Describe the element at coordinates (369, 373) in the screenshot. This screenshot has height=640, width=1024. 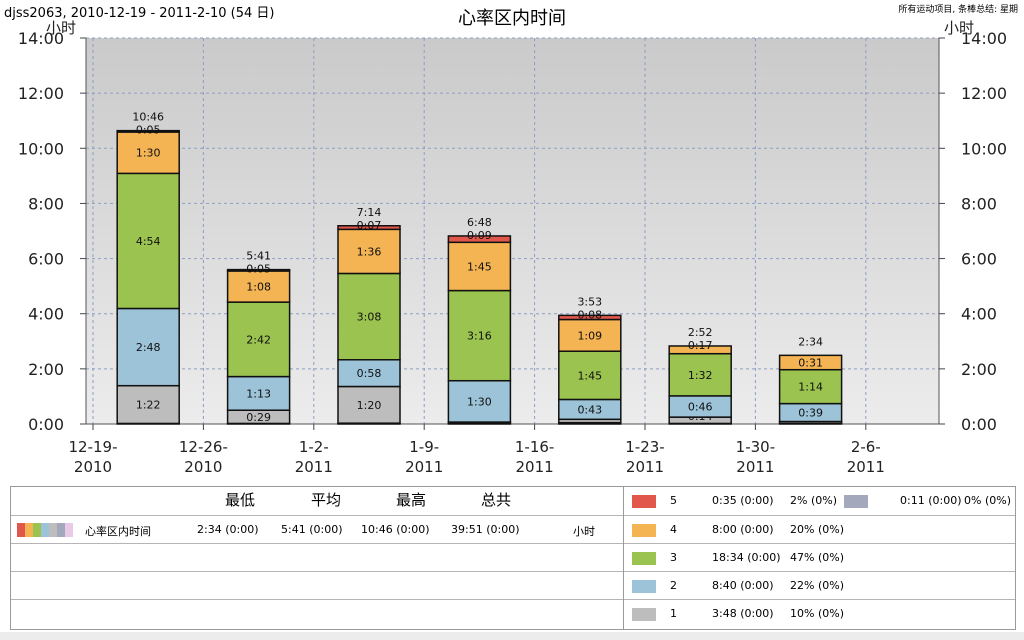
I see `bar-value-label: 0:58` at that location.